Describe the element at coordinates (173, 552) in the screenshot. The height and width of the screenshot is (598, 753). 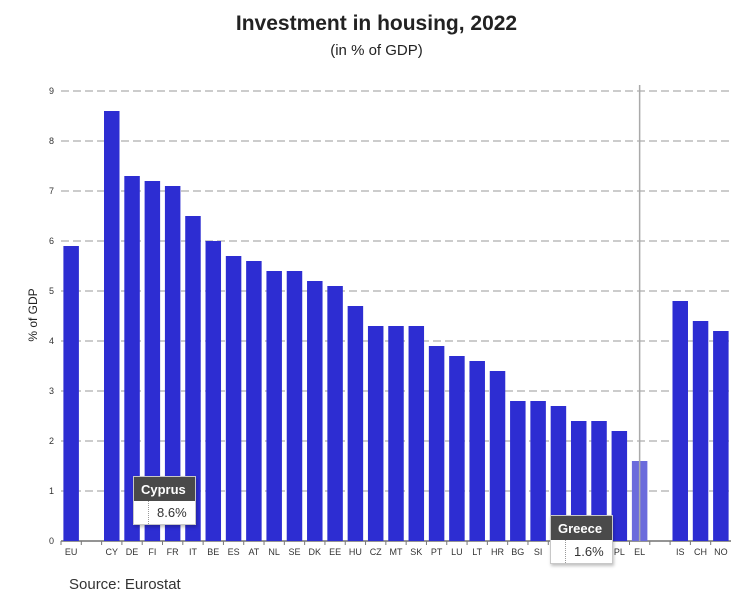
I see `x-tick-label: FR` at that location.